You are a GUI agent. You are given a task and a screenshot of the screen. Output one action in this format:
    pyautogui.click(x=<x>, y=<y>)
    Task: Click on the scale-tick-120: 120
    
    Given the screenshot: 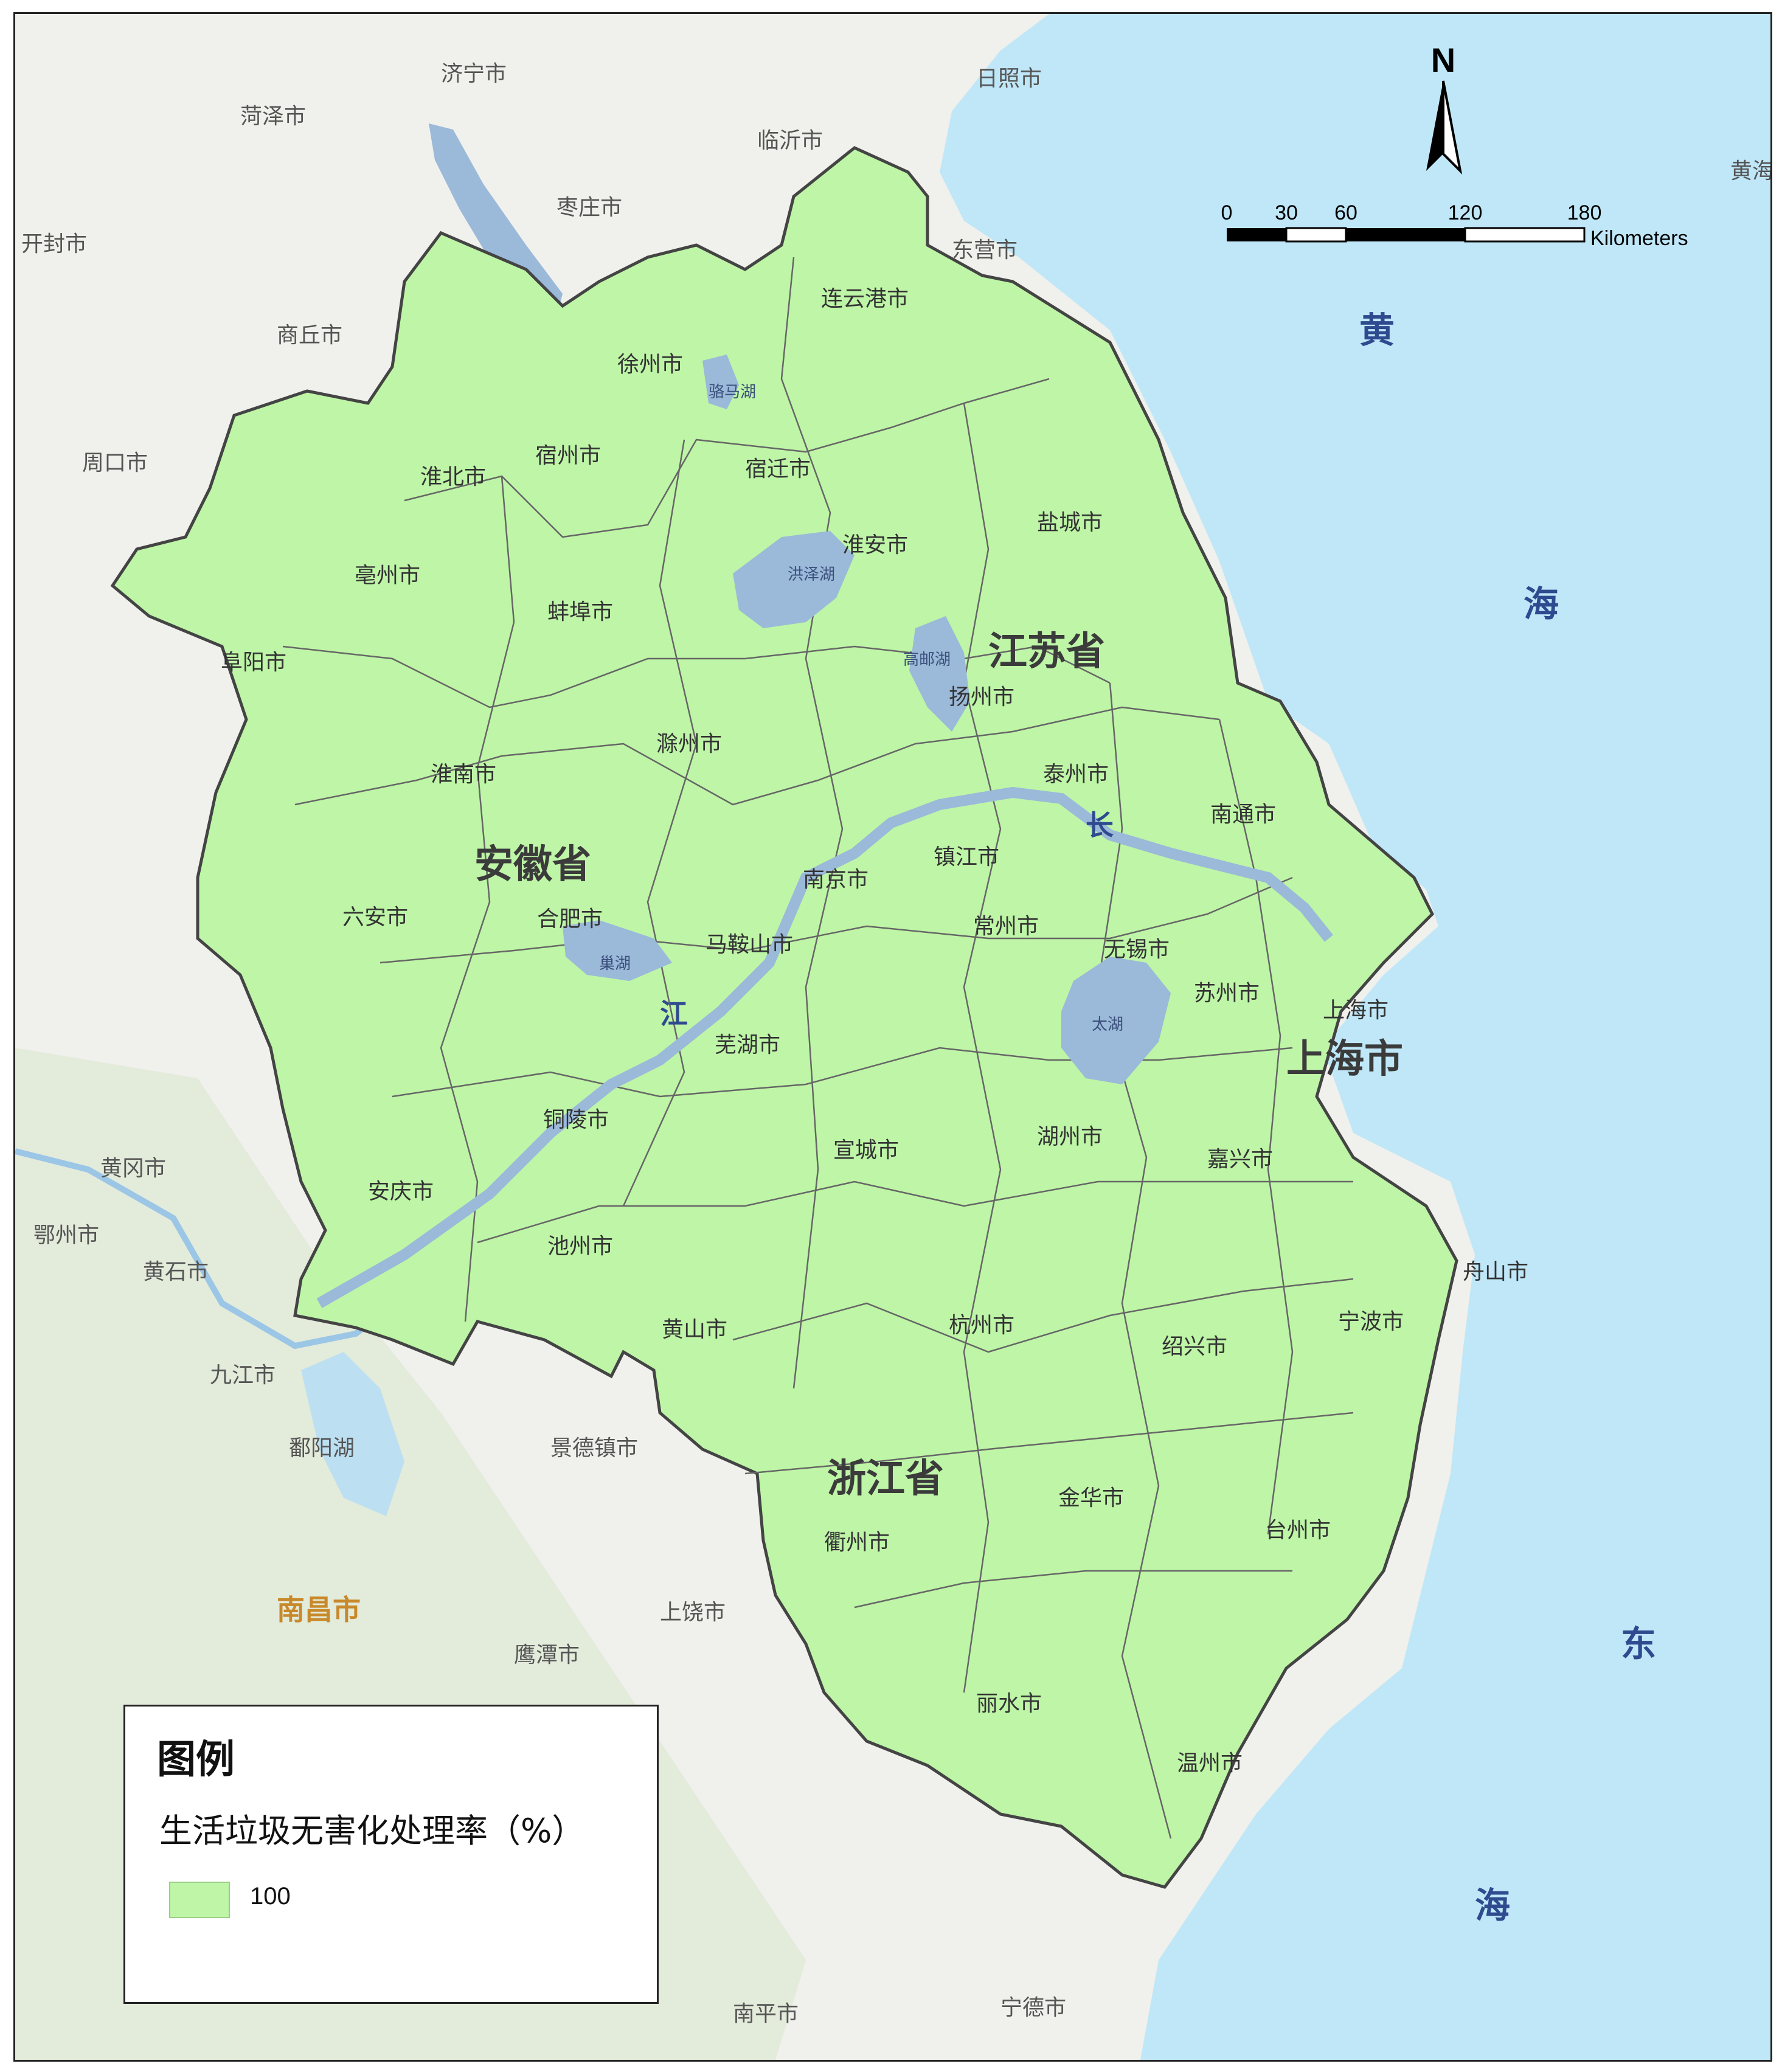 What is the action you would take?
    pyautogui.click(x=1465, y=212)
    